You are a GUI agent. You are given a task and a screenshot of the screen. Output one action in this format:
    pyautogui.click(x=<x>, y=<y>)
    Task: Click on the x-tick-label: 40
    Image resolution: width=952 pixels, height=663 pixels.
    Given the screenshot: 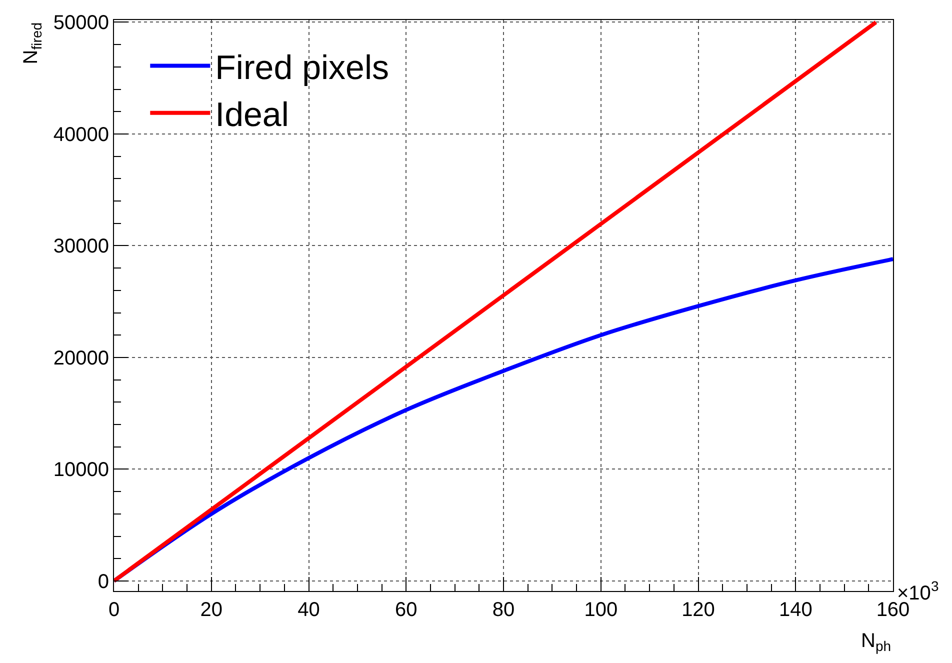 What is the action you would take?
    pyautogui.click(x=309, y=610)
    